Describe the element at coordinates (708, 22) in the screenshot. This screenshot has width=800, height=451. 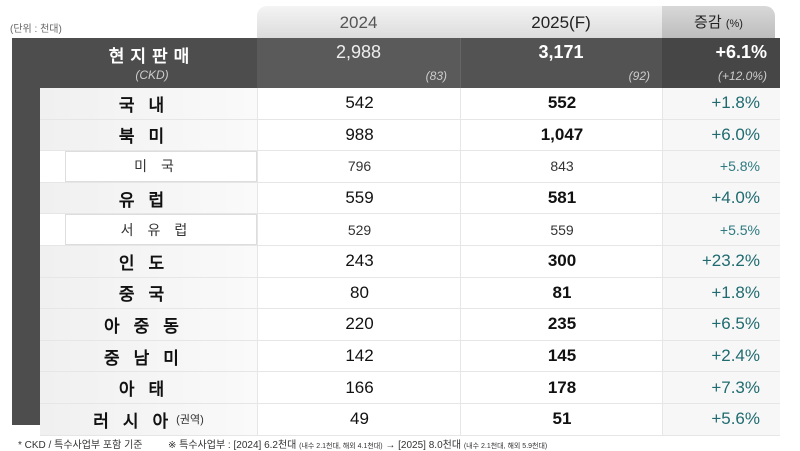
I see `header-change-label: 증감` at that location.